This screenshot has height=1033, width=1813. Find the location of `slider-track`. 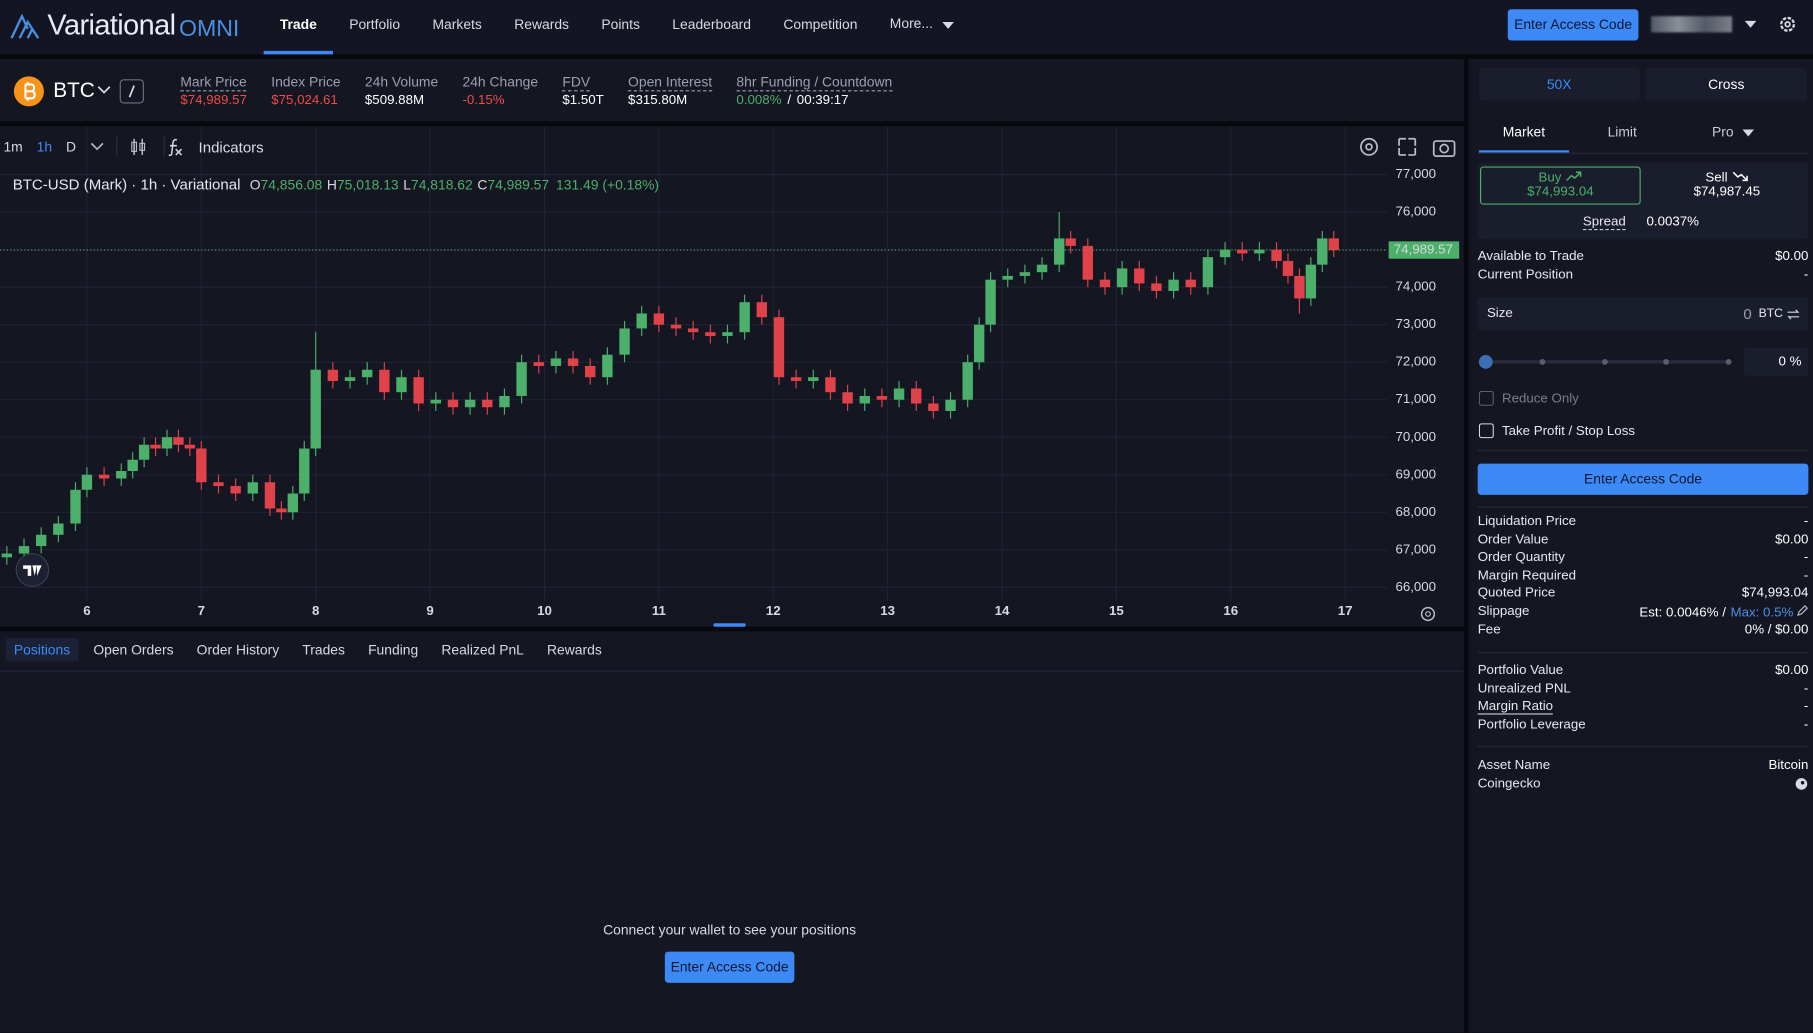

slider-track is located at coordinates (1606, 362).